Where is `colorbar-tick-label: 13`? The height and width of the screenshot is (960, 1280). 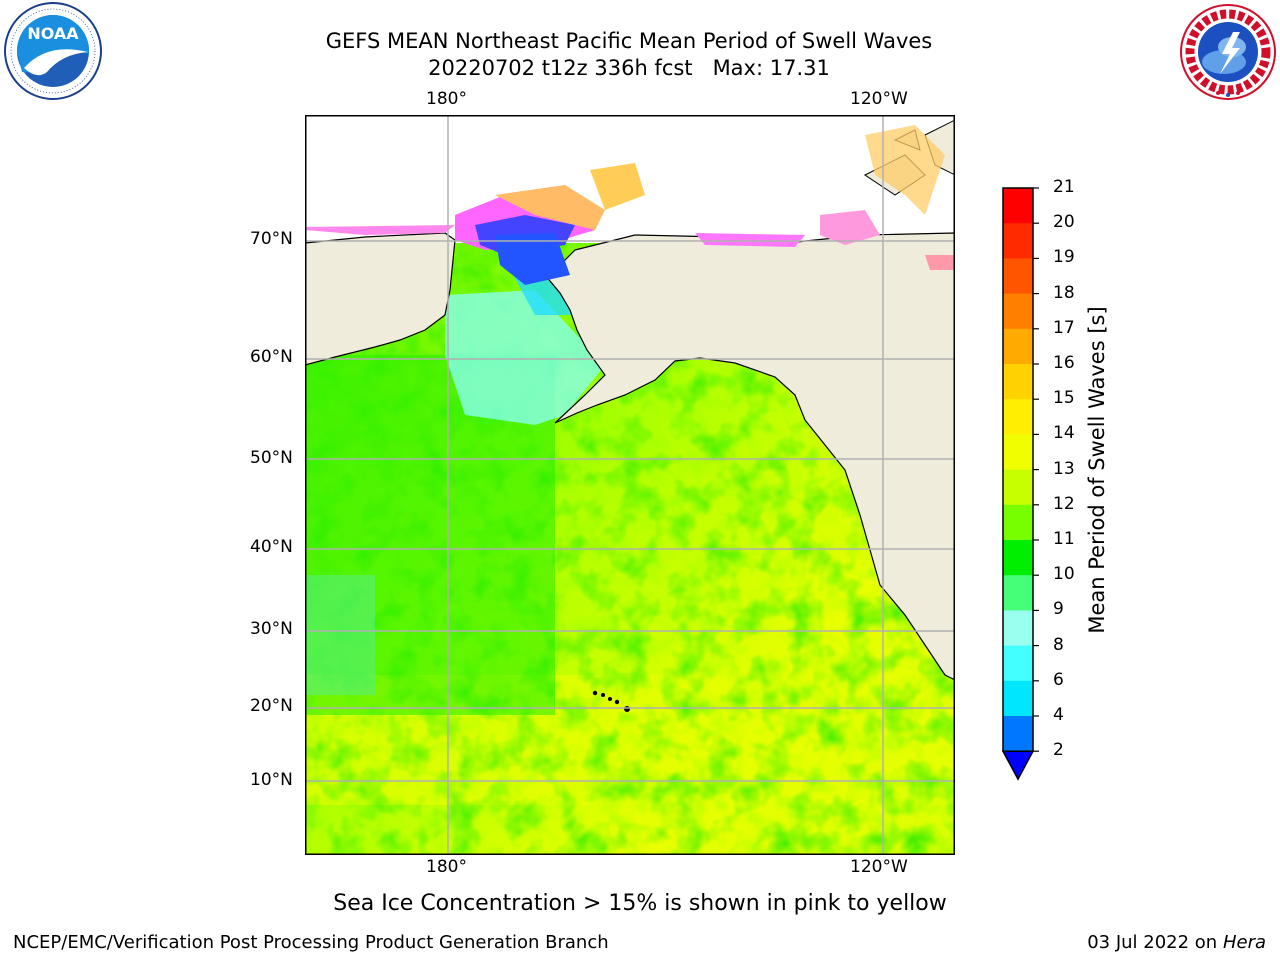
colorbar-tick-label: 13 is located at coordinates (1064, 468).